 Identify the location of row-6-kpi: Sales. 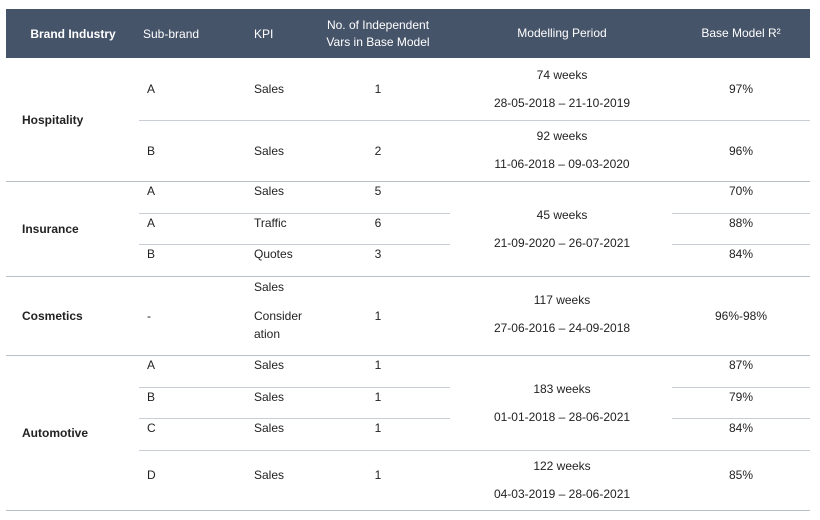
(269, 365).